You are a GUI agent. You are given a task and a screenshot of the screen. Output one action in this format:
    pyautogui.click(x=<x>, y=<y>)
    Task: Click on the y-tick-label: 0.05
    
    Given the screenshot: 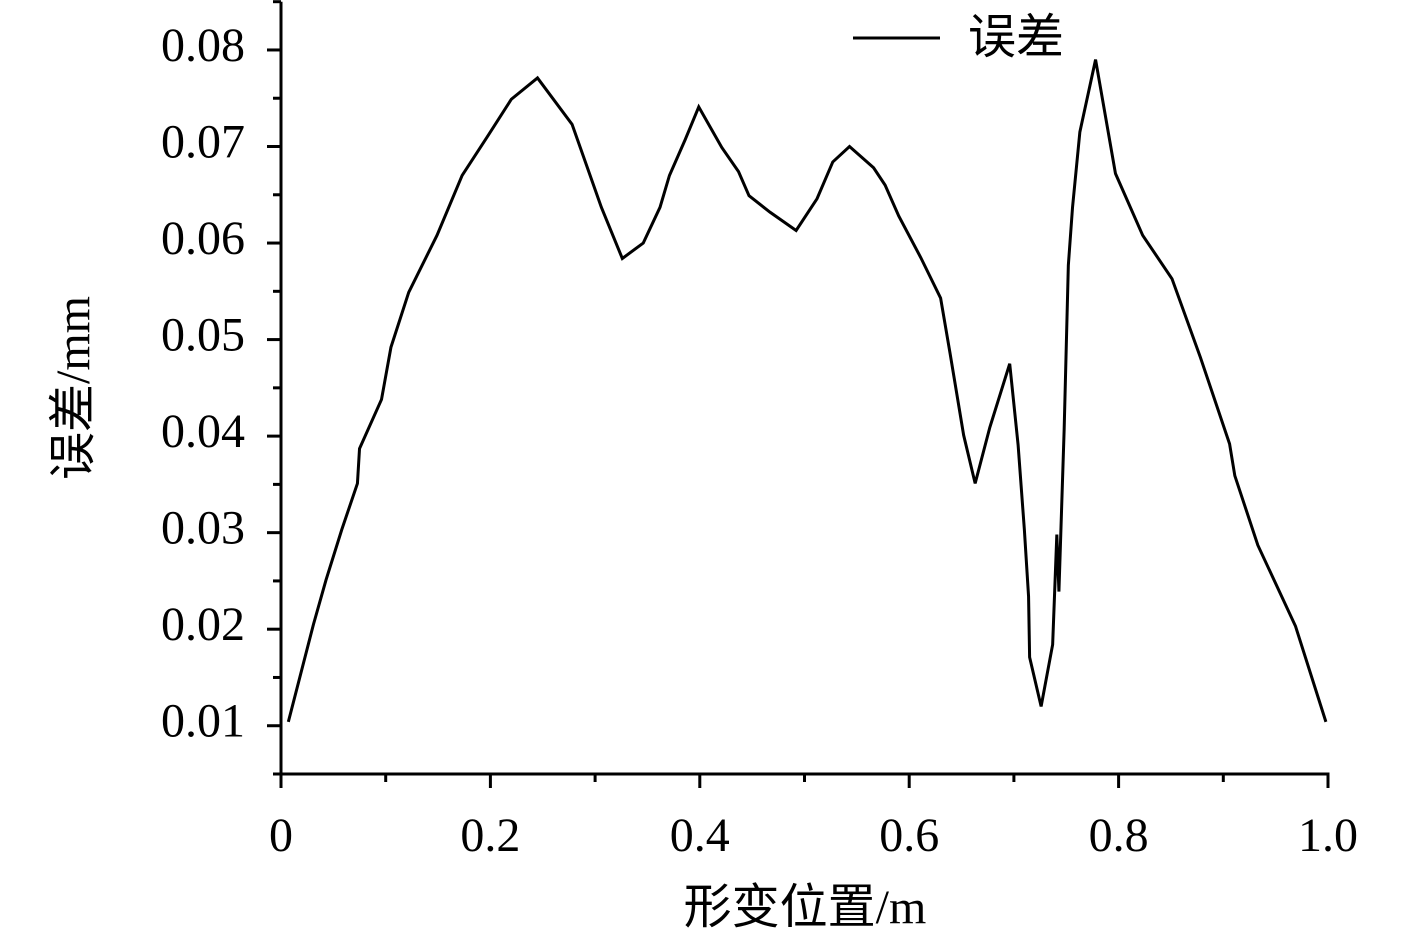 What is the action you would take?
    pyautogui.click(x=203, y=335)
    